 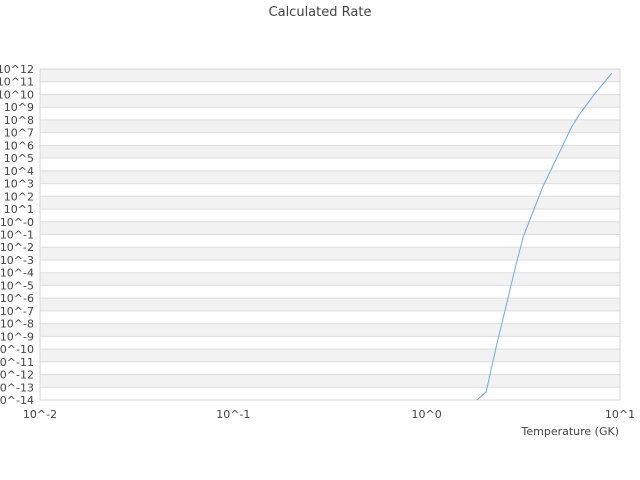 I want to click on y-tick-label: 10^-4, so click(x=17, y=273).